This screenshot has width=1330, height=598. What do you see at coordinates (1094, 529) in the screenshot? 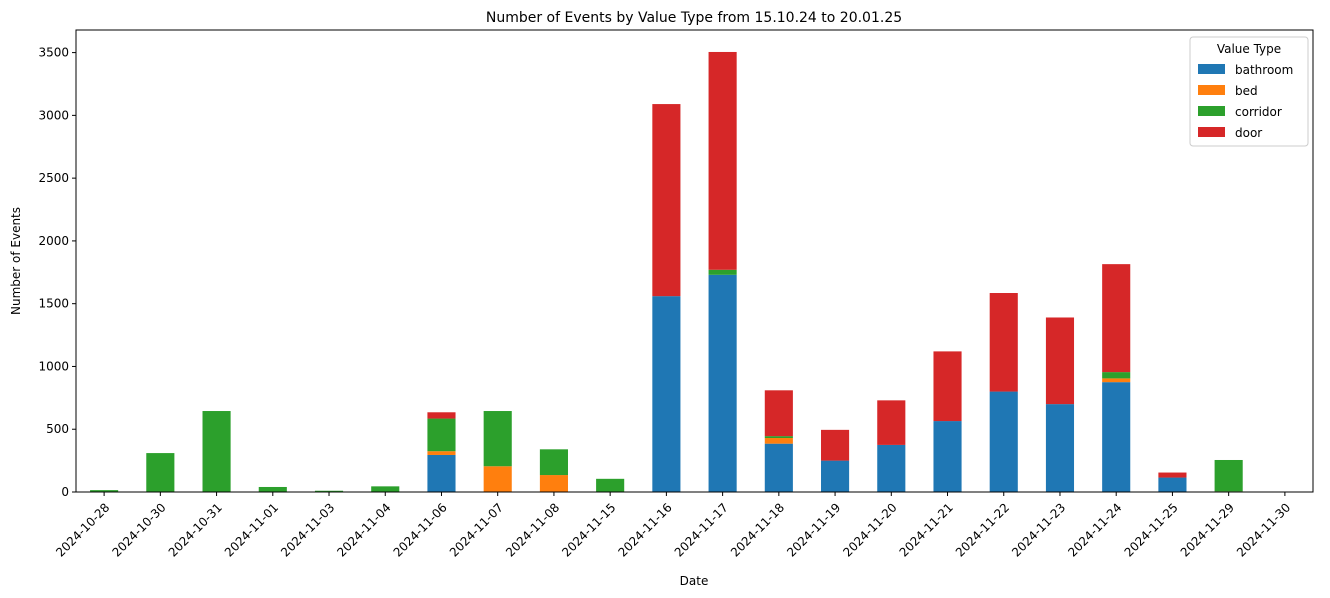
I see `x-tick-label: 2024-11-24` at bounding box center [1094, 529].